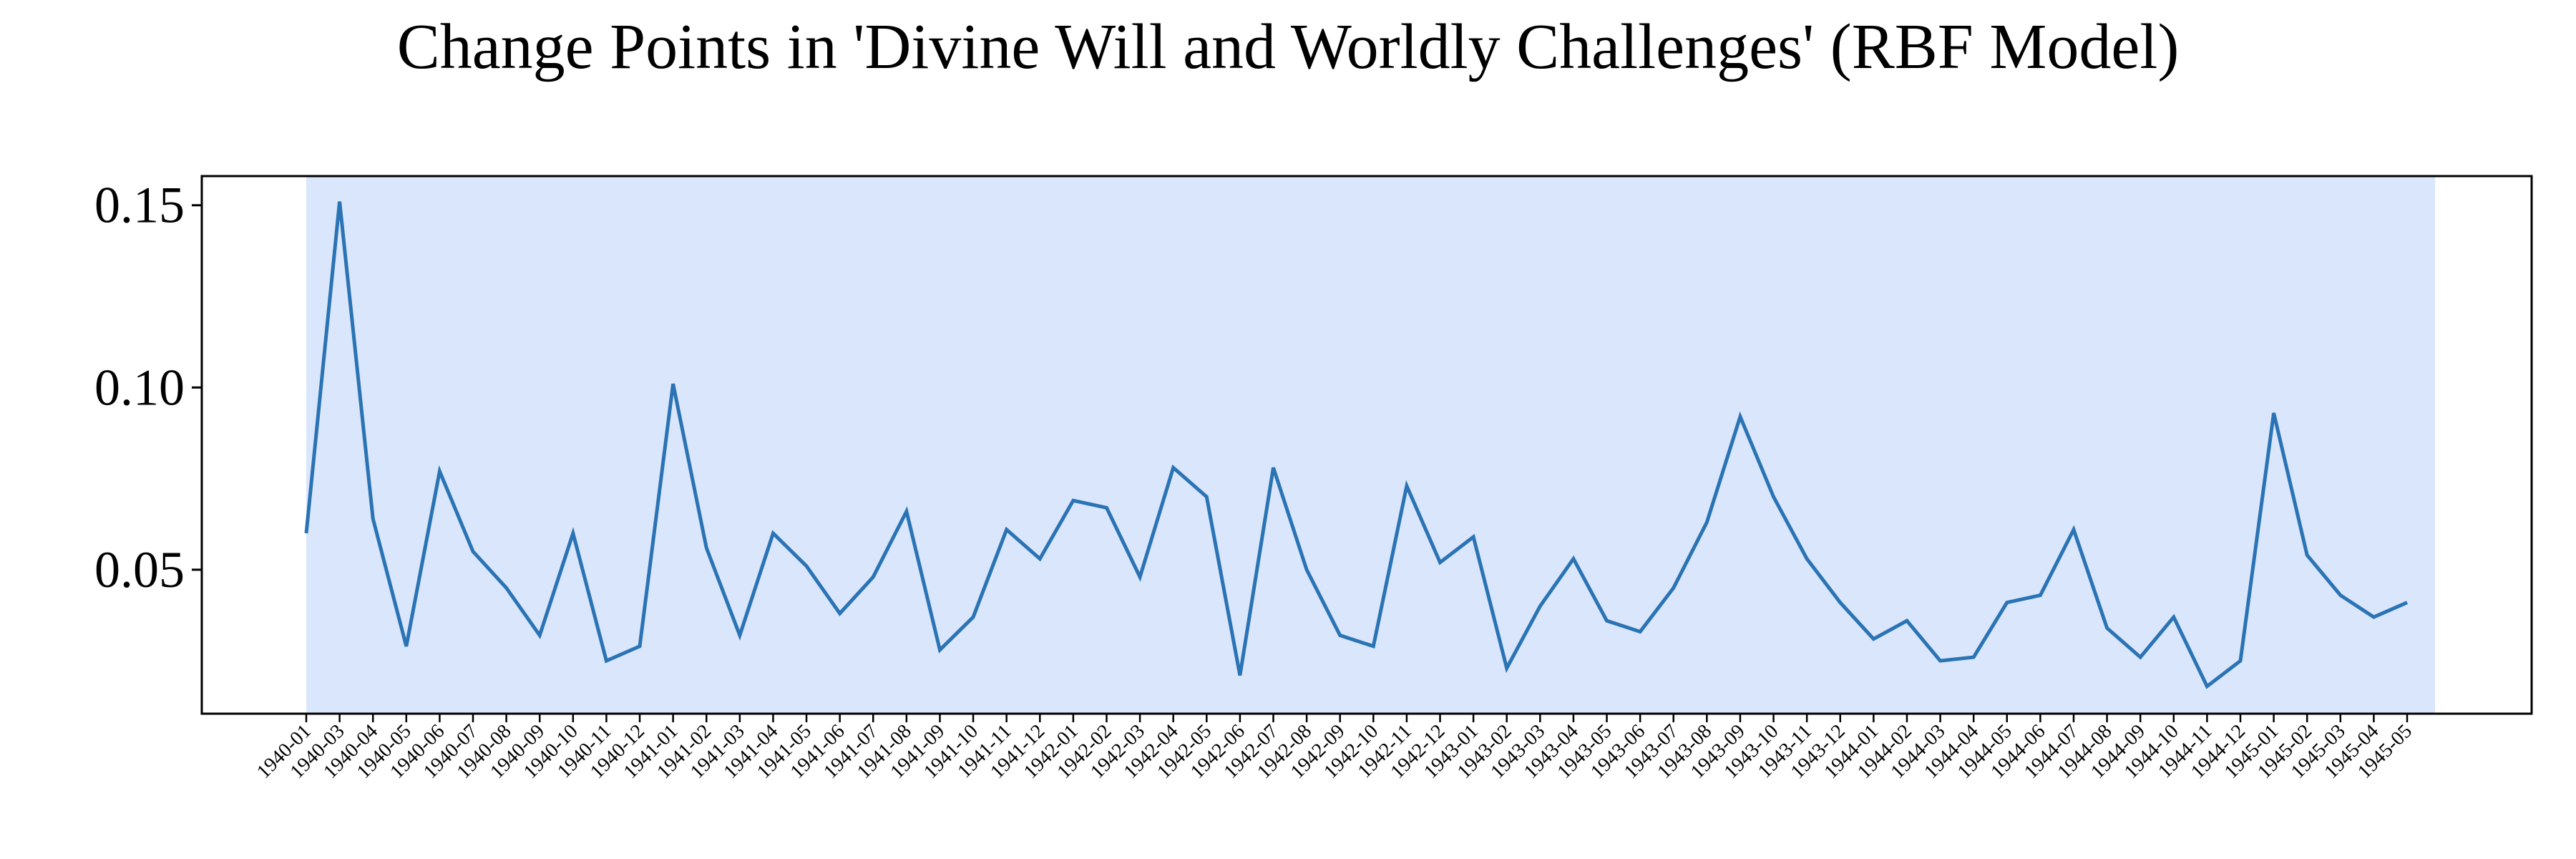  I want to click on y-axis: 0.05 0.10 0.15, so click(148, 387).